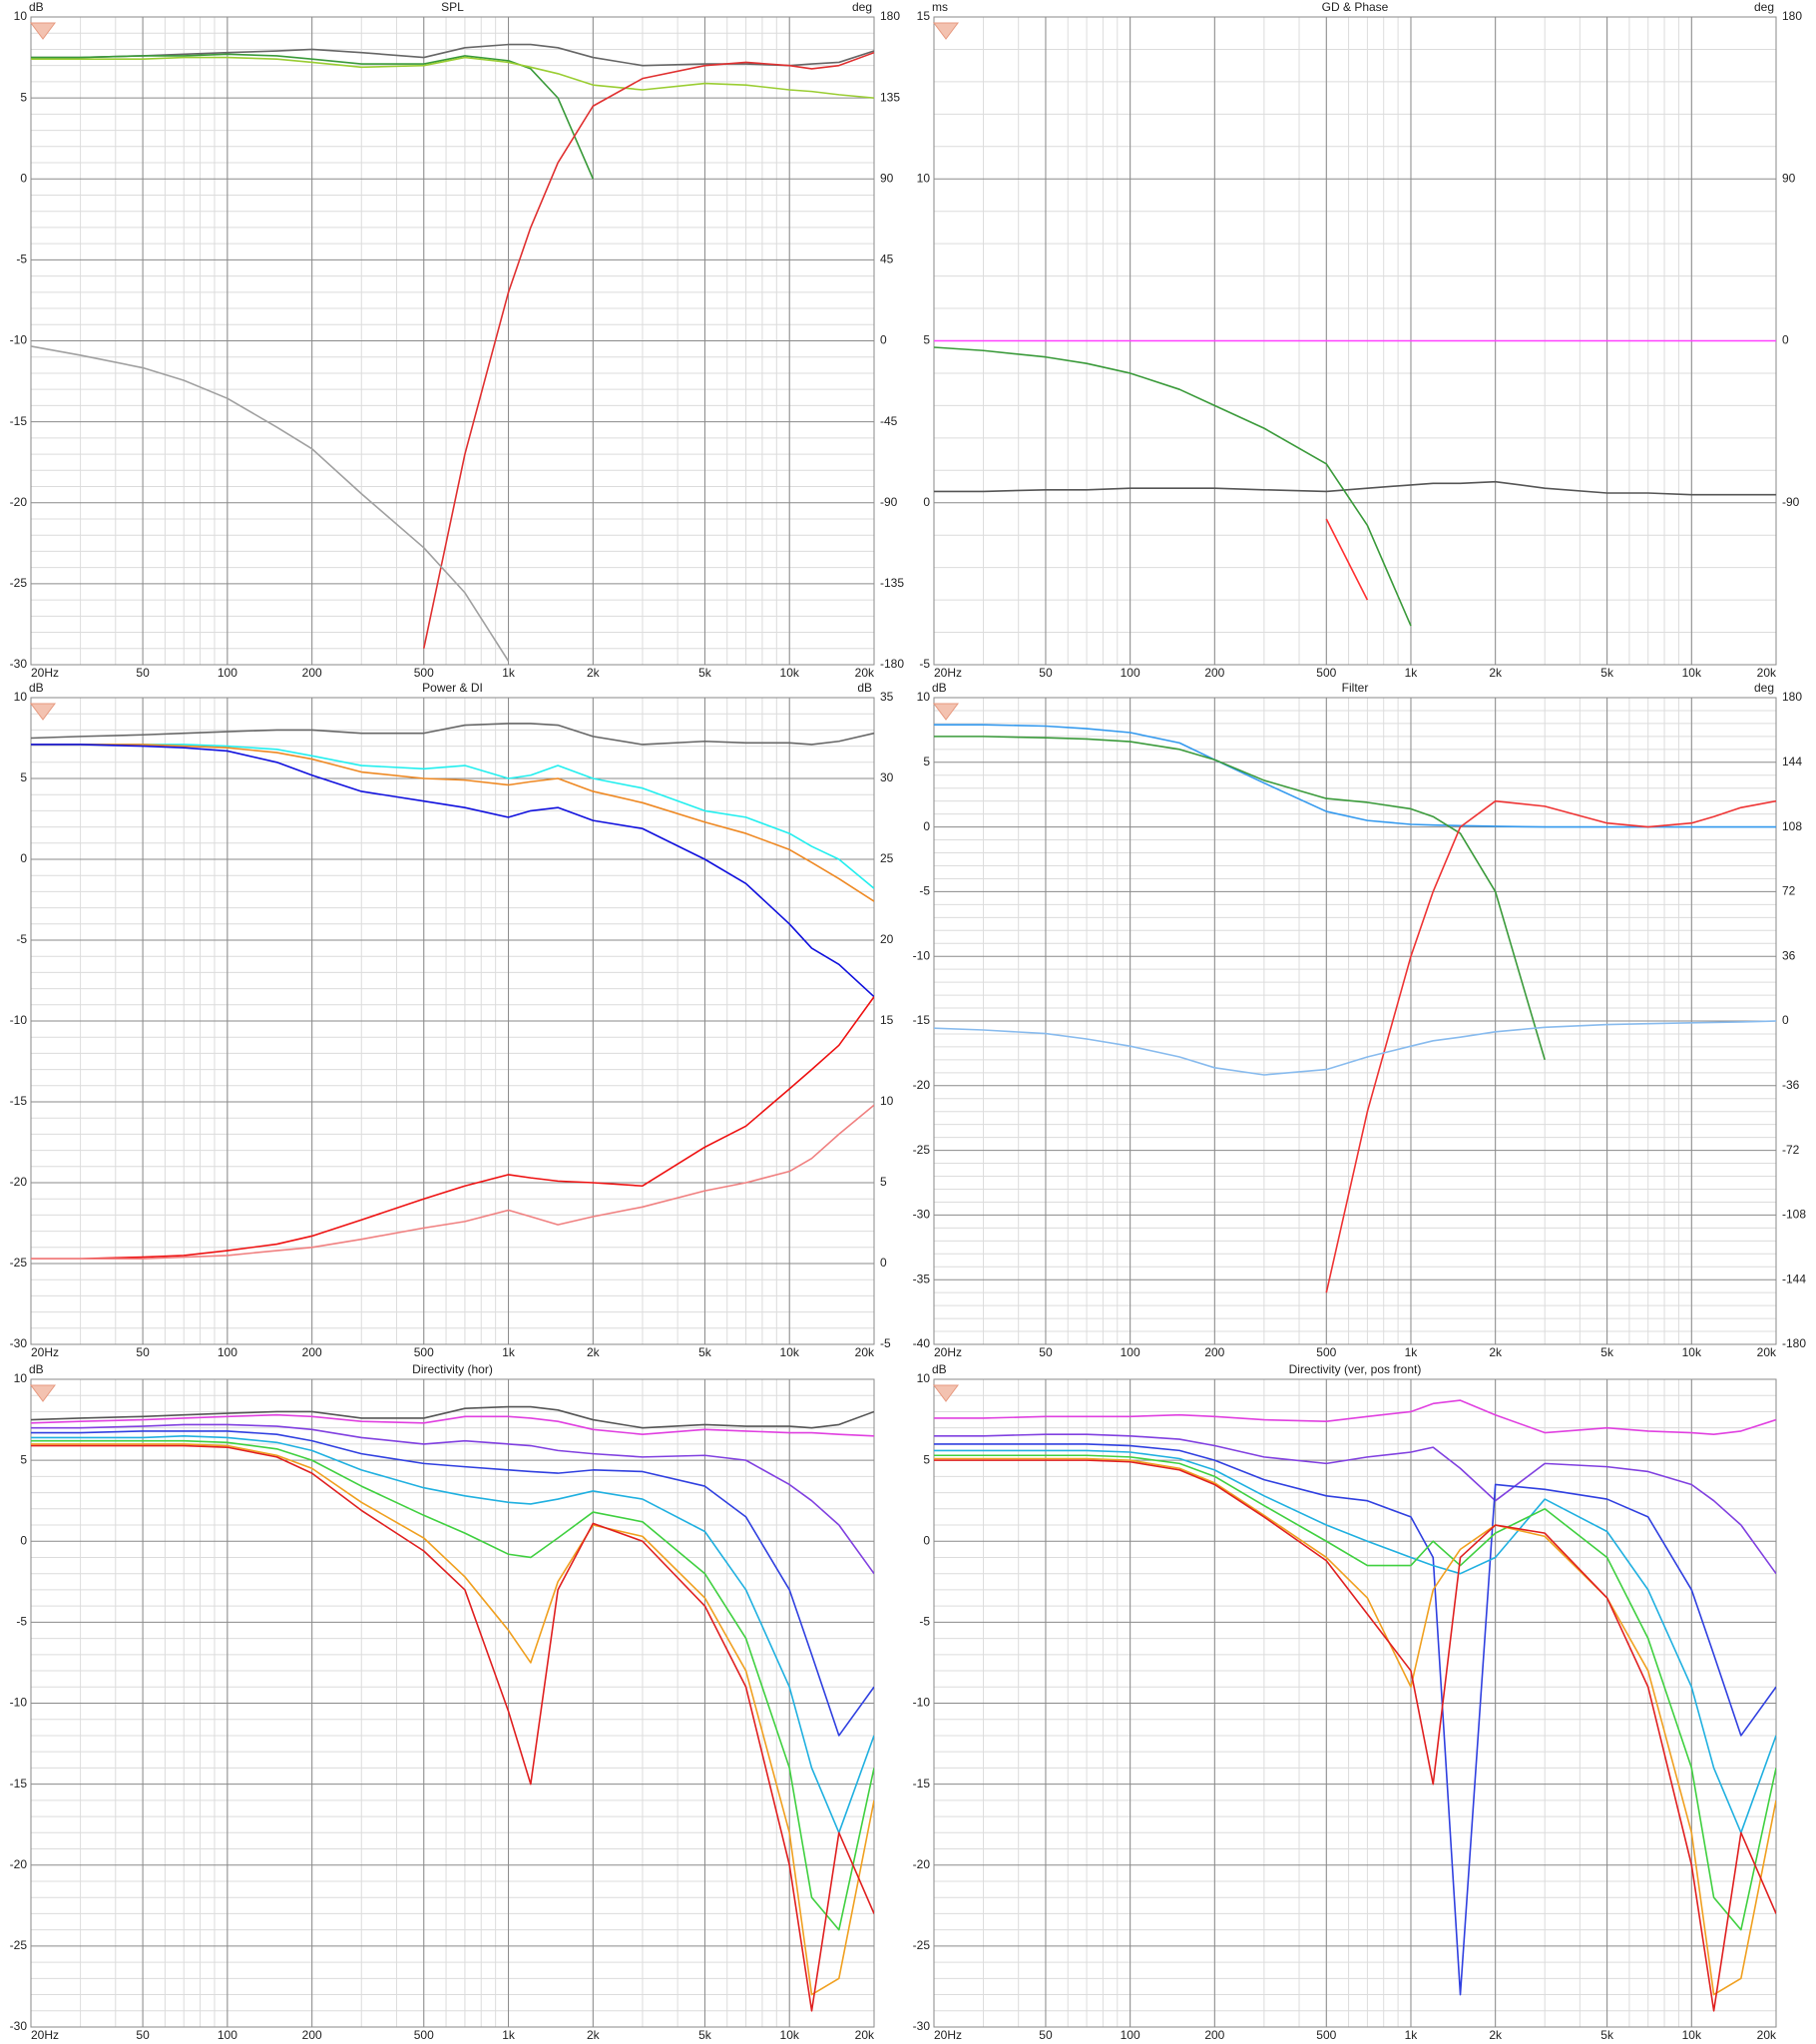  Describe the element at coordinates (1791, 1150) in the screenshot. I see `y2-tick-label: -72` at that location.